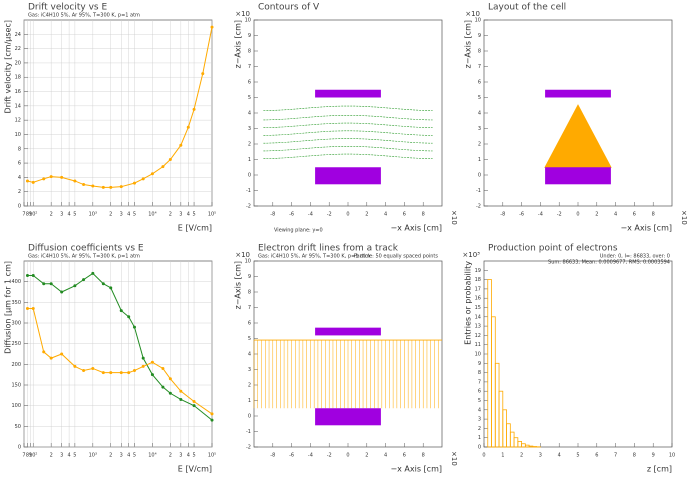 This screenshot has height=482, width=690. I want to click on y-tick-label: 10, so click(478, 21).